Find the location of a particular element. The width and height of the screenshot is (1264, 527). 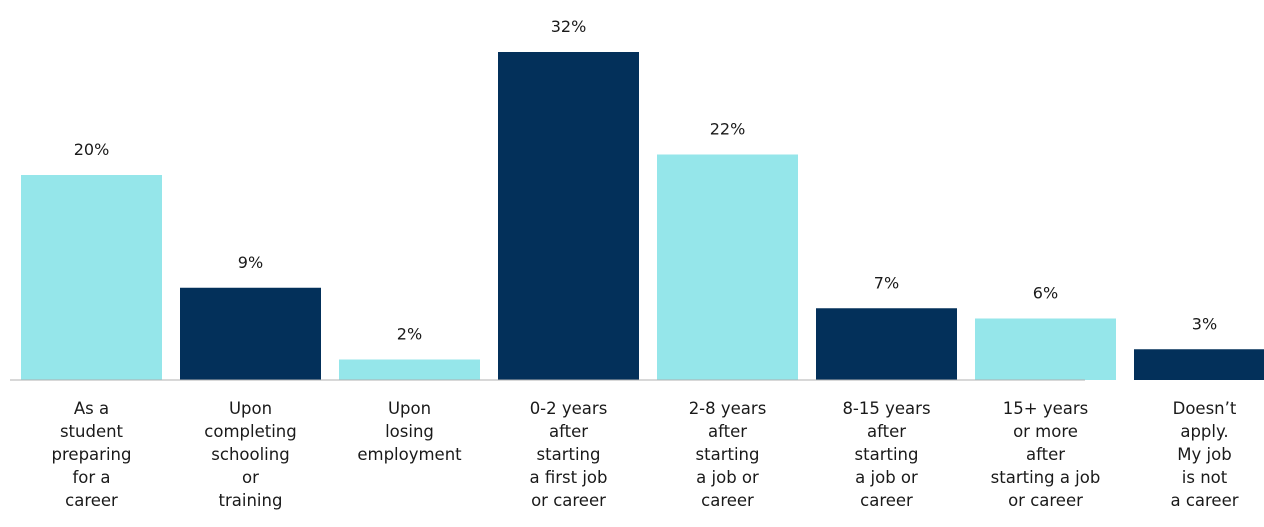

value-label-1: 20% is located at coordinates (92, 149).